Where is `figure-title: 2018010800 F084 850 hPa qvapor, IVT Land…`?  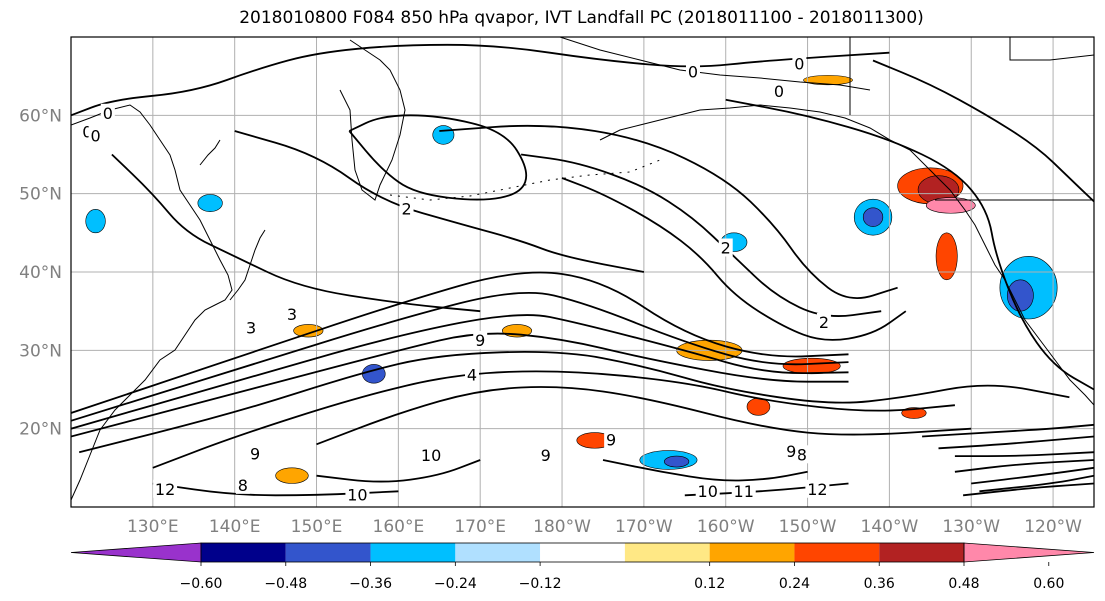 figure-title: 2018010800 F084 850 hPa qvapor, IVT Land… is located at coordinates (581, 18).